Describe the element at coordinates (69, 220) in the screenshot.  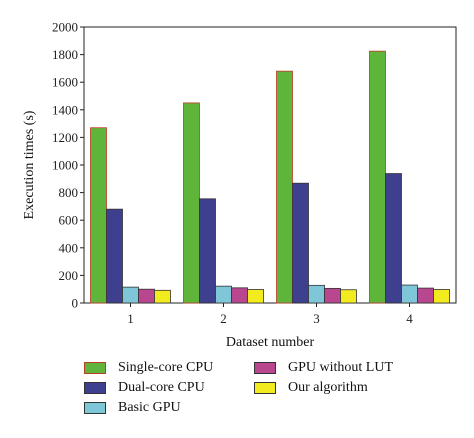
I see `y-tick-label: 600` at that location.